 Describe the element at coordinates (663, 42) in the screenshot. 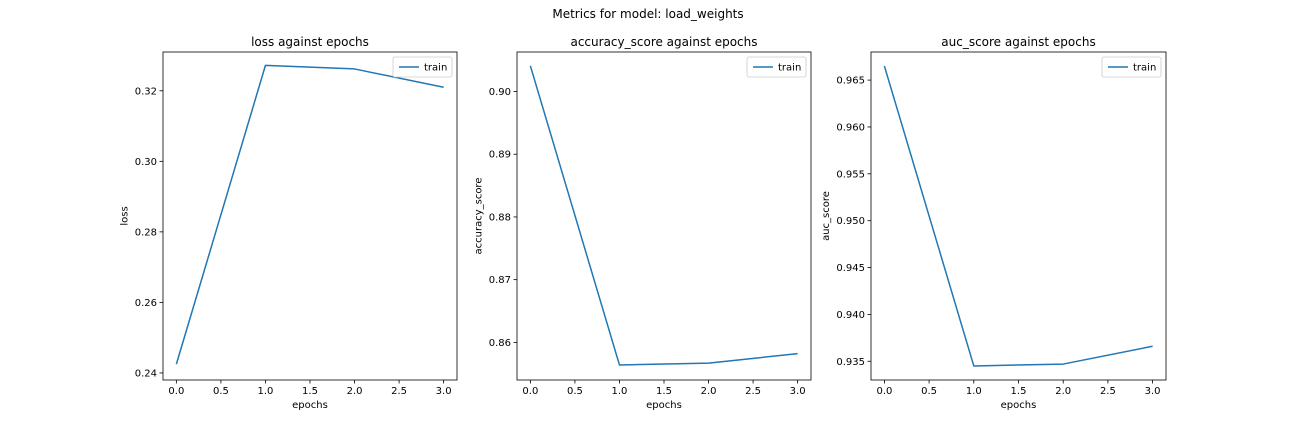

I see `chart-title: accuracy_score against epochs` at that location.